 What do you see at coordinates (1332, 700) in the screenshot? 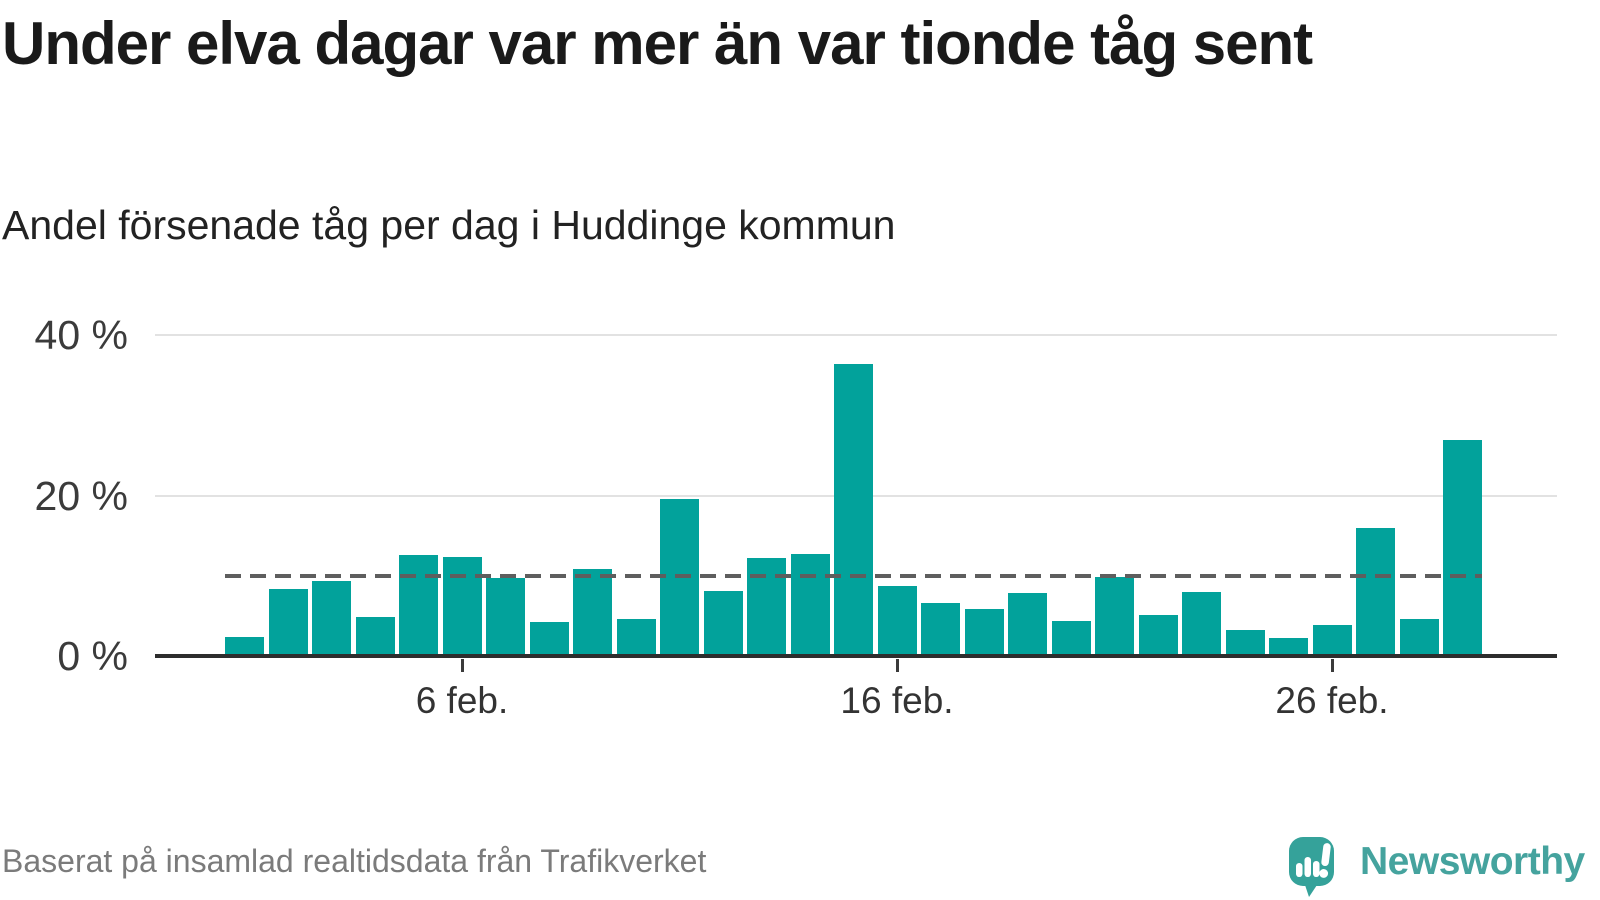
I see `x-axis-label: 26 feb.` at bounding box center [1332, 700].